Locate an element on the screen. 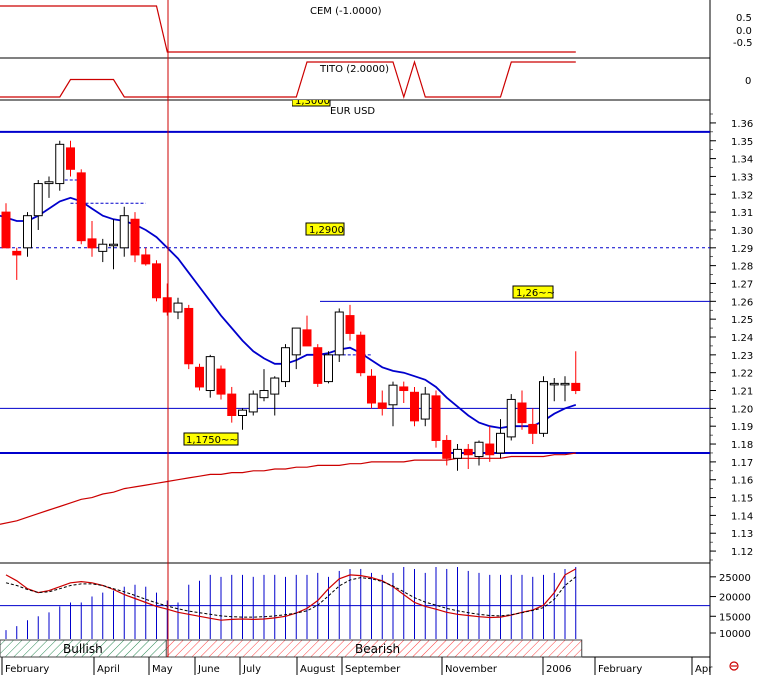 This screenshot has width=757, height=675. price-tick-label: 1.16 is located at coordinates (742, 481).